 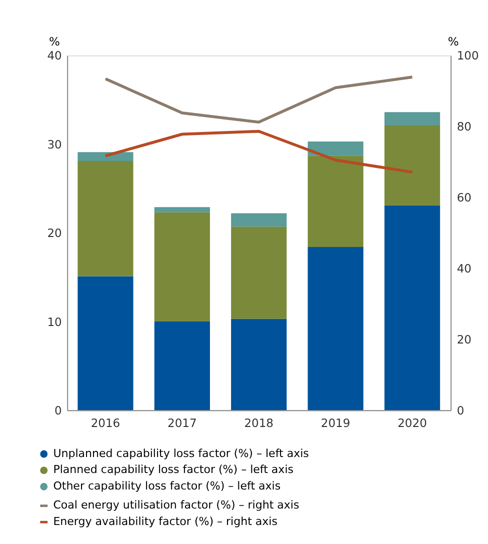 I want to click on legend-label: Energy availability factor (%) – right axis, so click(x=165, y=521).